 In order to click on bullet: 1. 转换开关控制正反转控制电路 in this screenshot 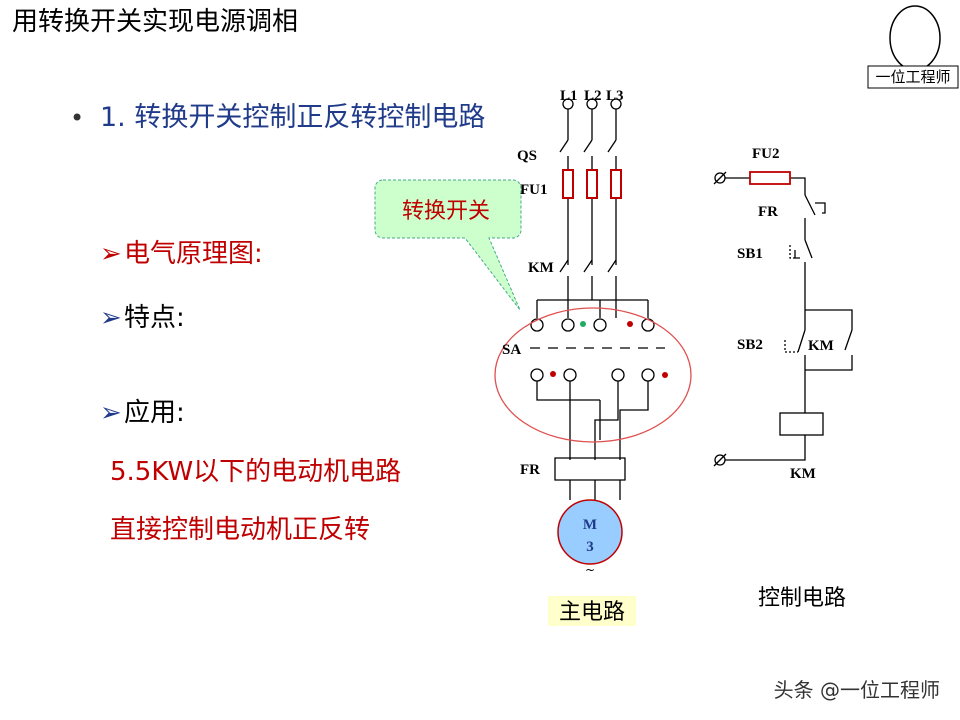, I will do `click(292, 117)`.